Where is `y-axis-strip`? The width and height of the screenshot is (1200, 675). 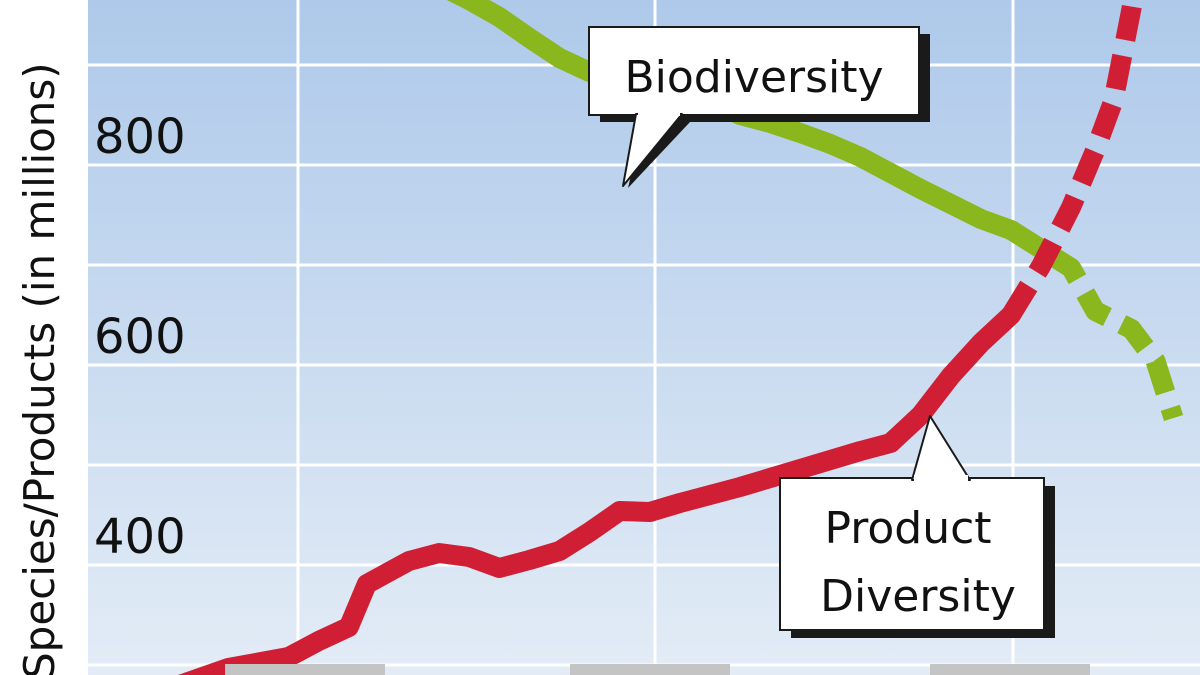
y-axis-strip is located at coordinates (44, 337).